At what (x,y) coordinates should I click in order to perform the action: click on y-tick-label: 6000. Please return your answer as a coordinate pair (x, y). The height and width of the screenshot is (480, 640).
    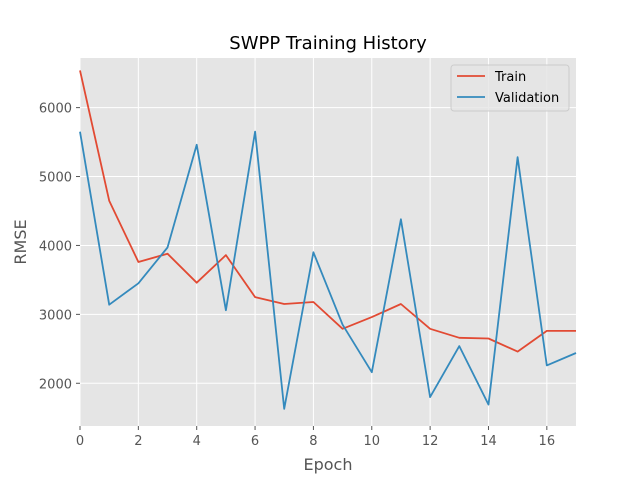
    Looking at the image, I should click on (55, 109).